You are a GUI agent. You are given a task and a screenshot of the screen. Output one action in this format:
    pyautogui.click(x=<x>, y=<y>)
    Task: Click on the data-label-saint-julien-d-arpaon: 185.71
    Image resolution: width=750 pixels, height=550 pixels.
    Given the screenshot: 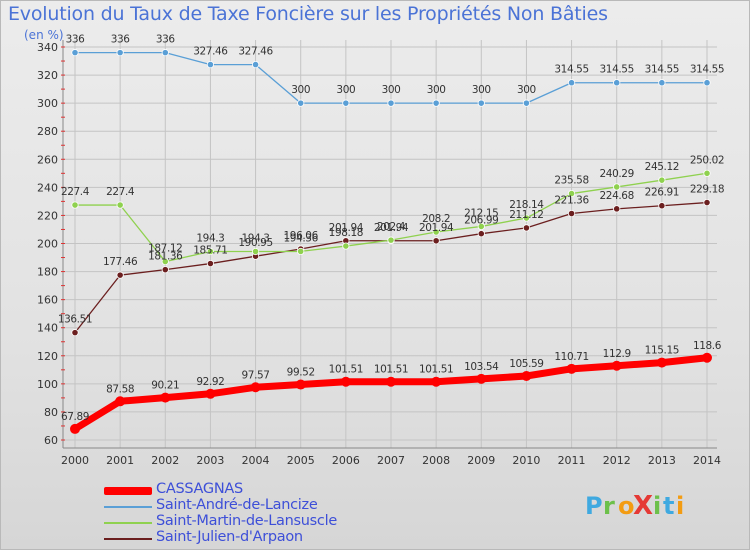 What is the action you would take?
    pyautogui.click(x=210, y=251)
    